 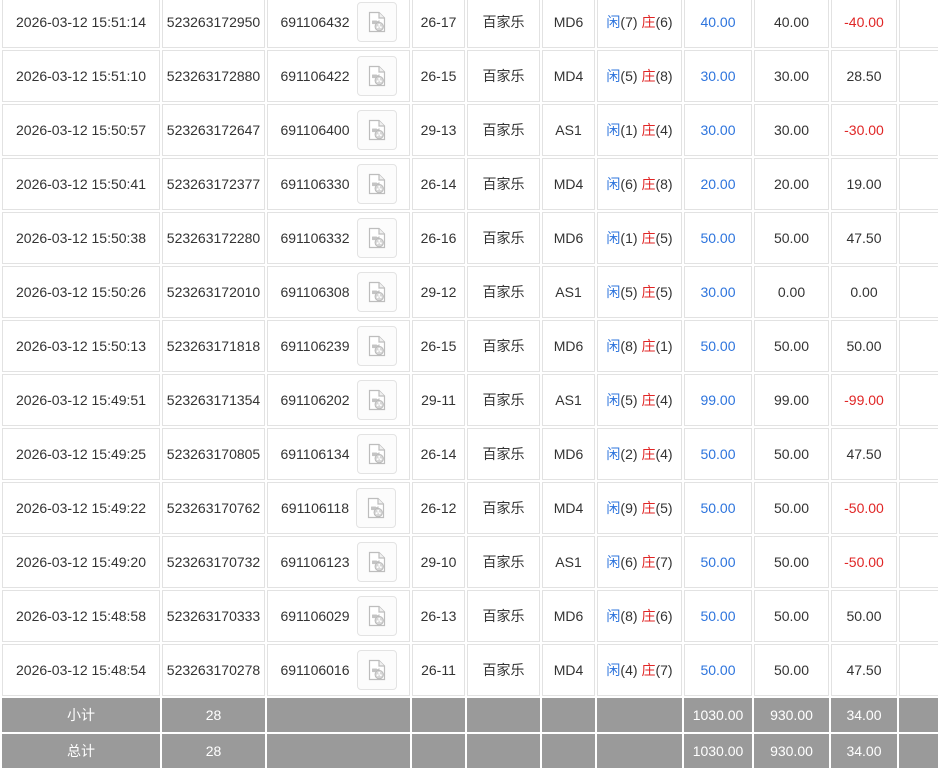 I want to click on banker-result-value: (6), so click(x=664, y=616).